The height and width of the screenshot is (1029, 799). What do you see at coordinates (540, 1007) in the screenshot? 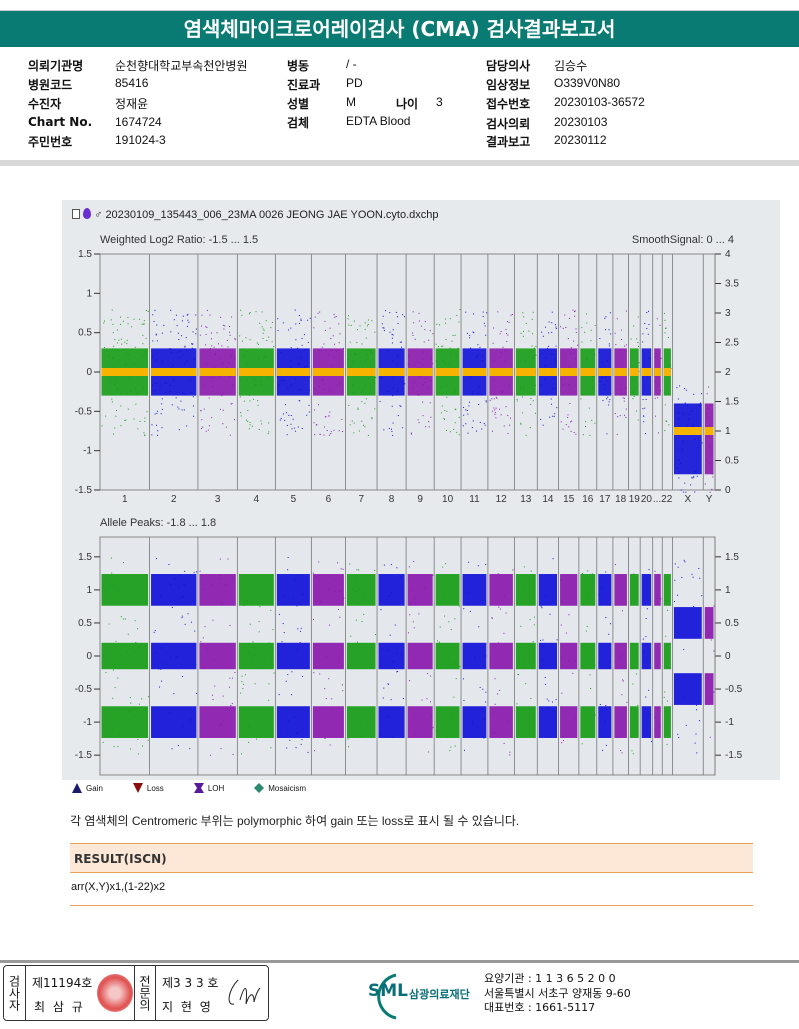
I see `phone: 대표번호 : 1661-5117` at bounding box center [540, 1007].